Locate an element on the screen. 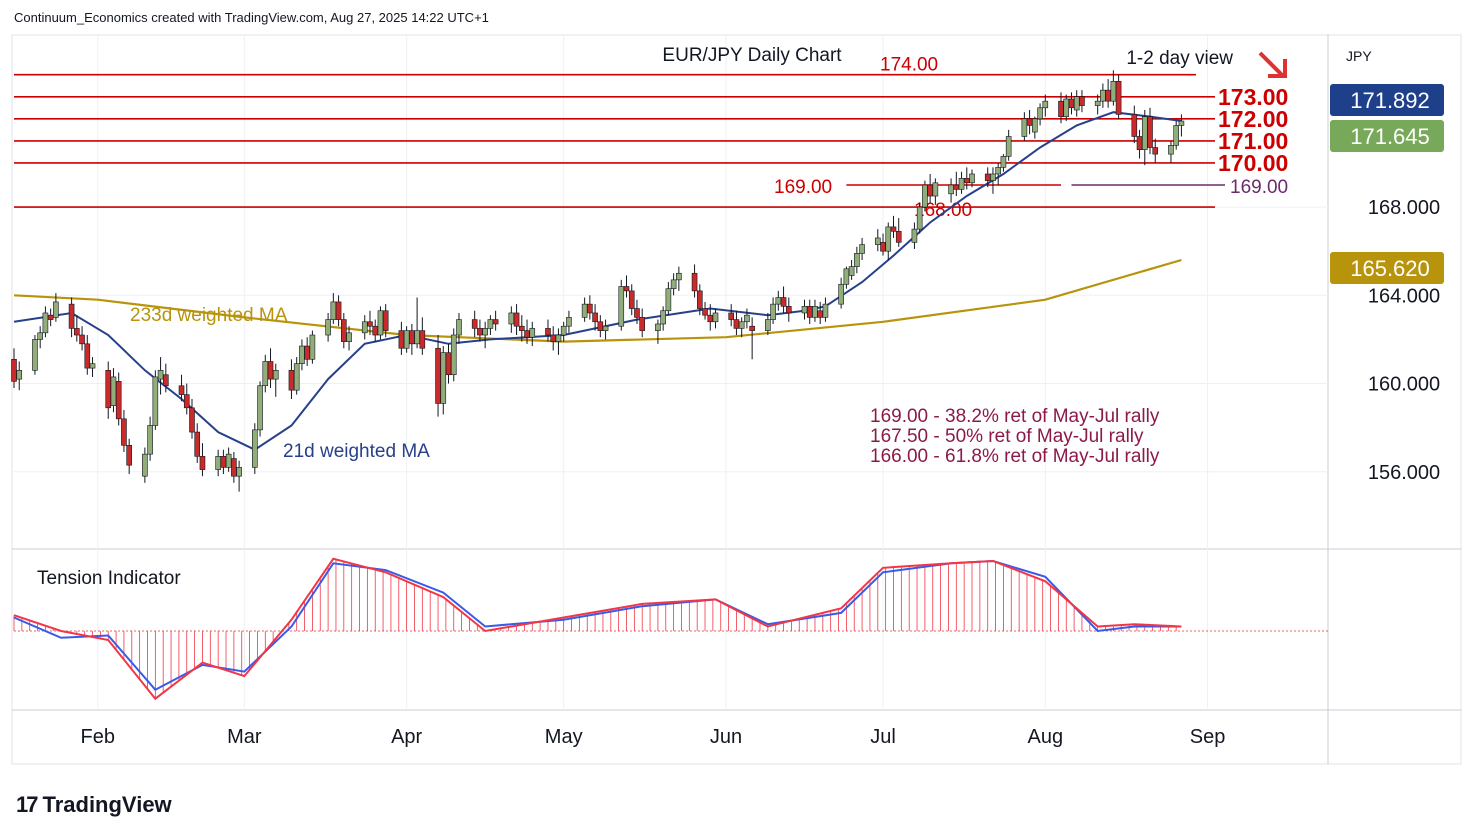 The image size is (1474, 840). level-label-169-right: 169.00 is located at coordinates (1259, 187).